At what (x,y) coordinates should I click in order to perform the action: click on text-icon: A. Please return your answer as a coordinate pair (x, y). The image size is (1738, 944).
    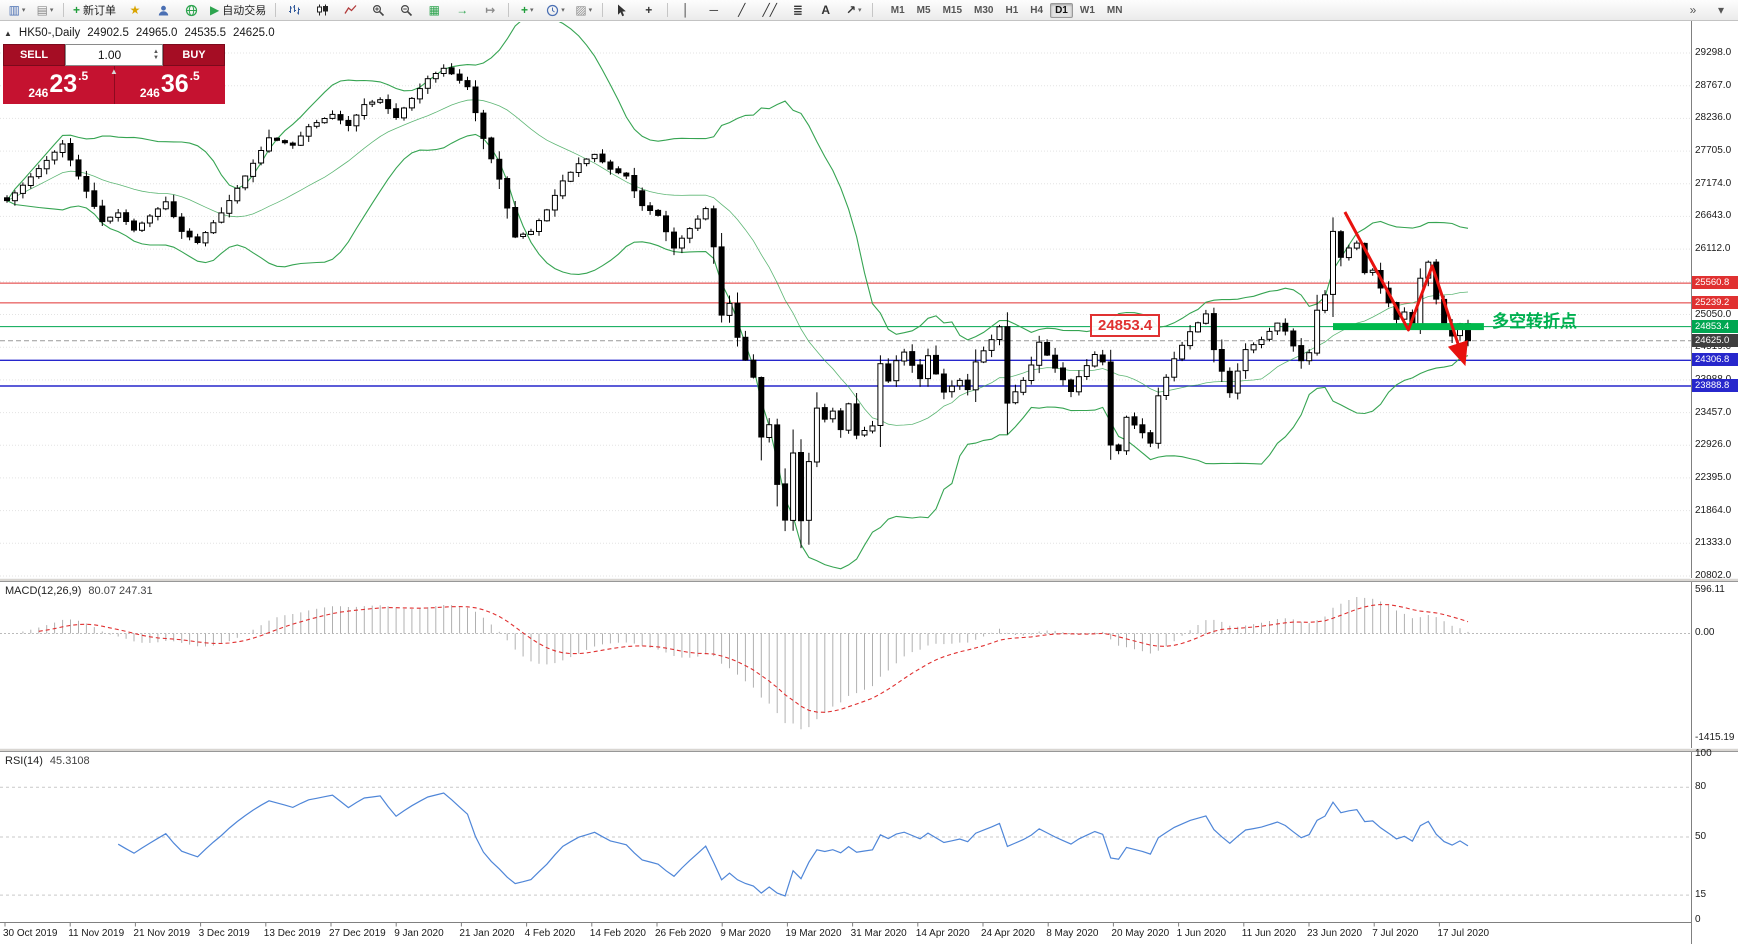
    Looking at the image, I should click on (826, 10).